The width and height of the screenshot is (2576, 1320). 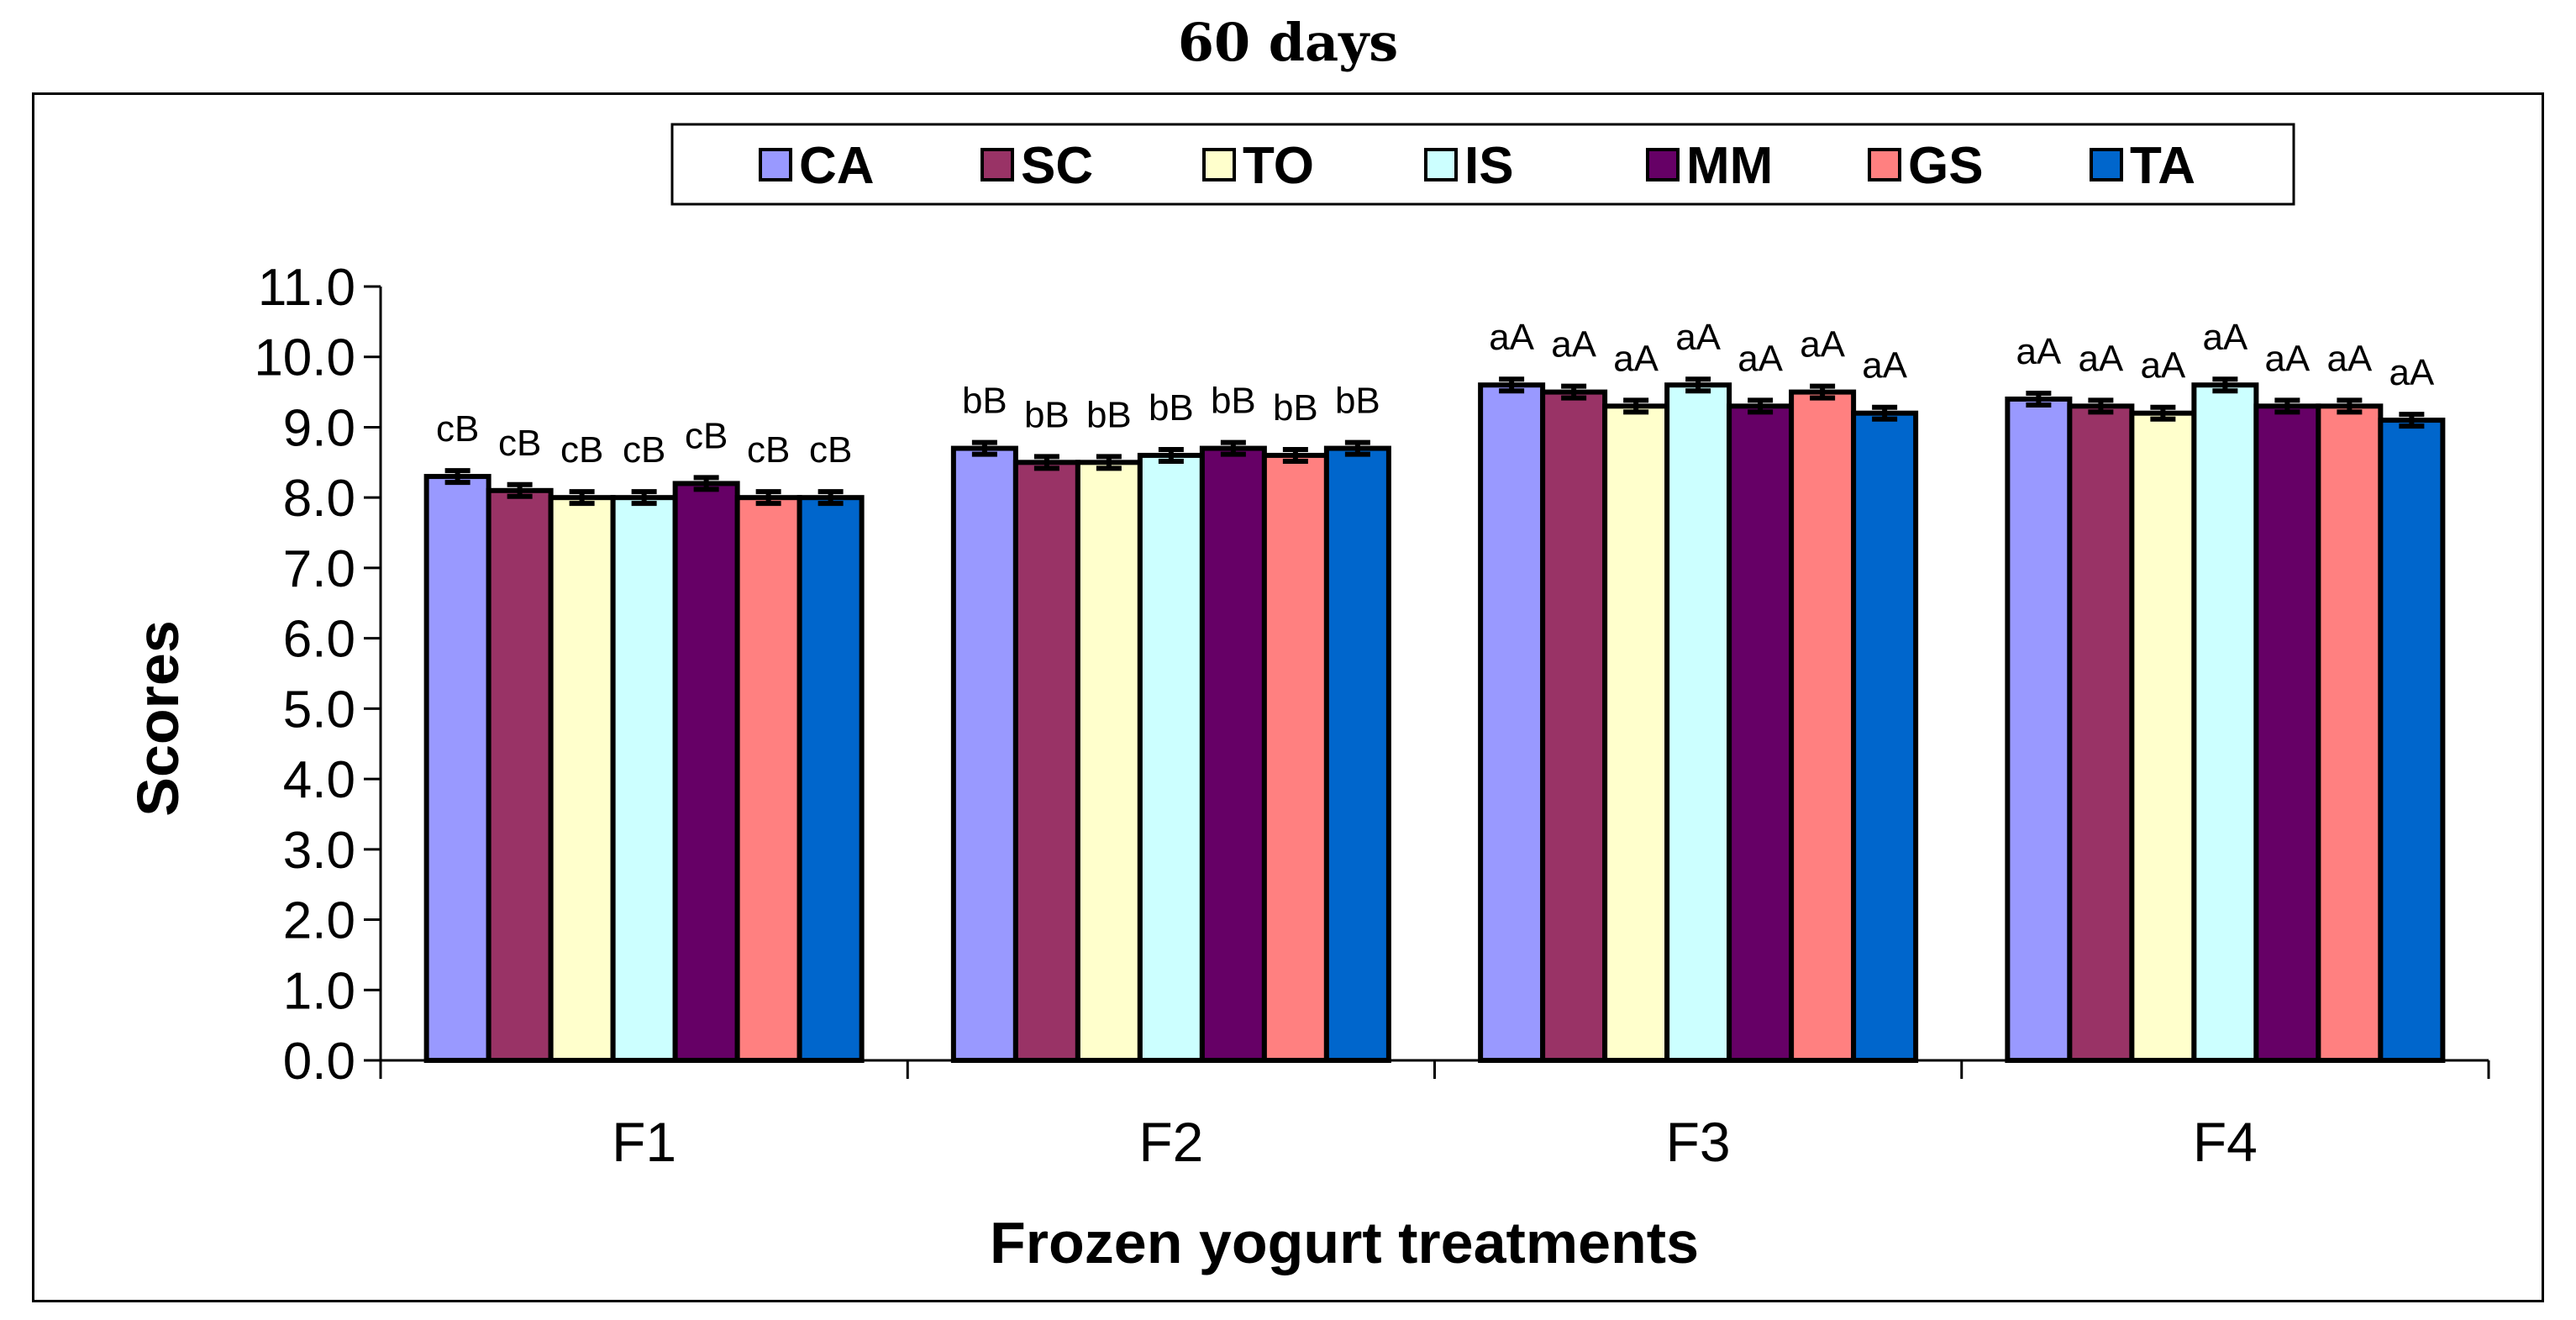 I want to click on legend-swatch-ta, so click(x=2106, y=164).